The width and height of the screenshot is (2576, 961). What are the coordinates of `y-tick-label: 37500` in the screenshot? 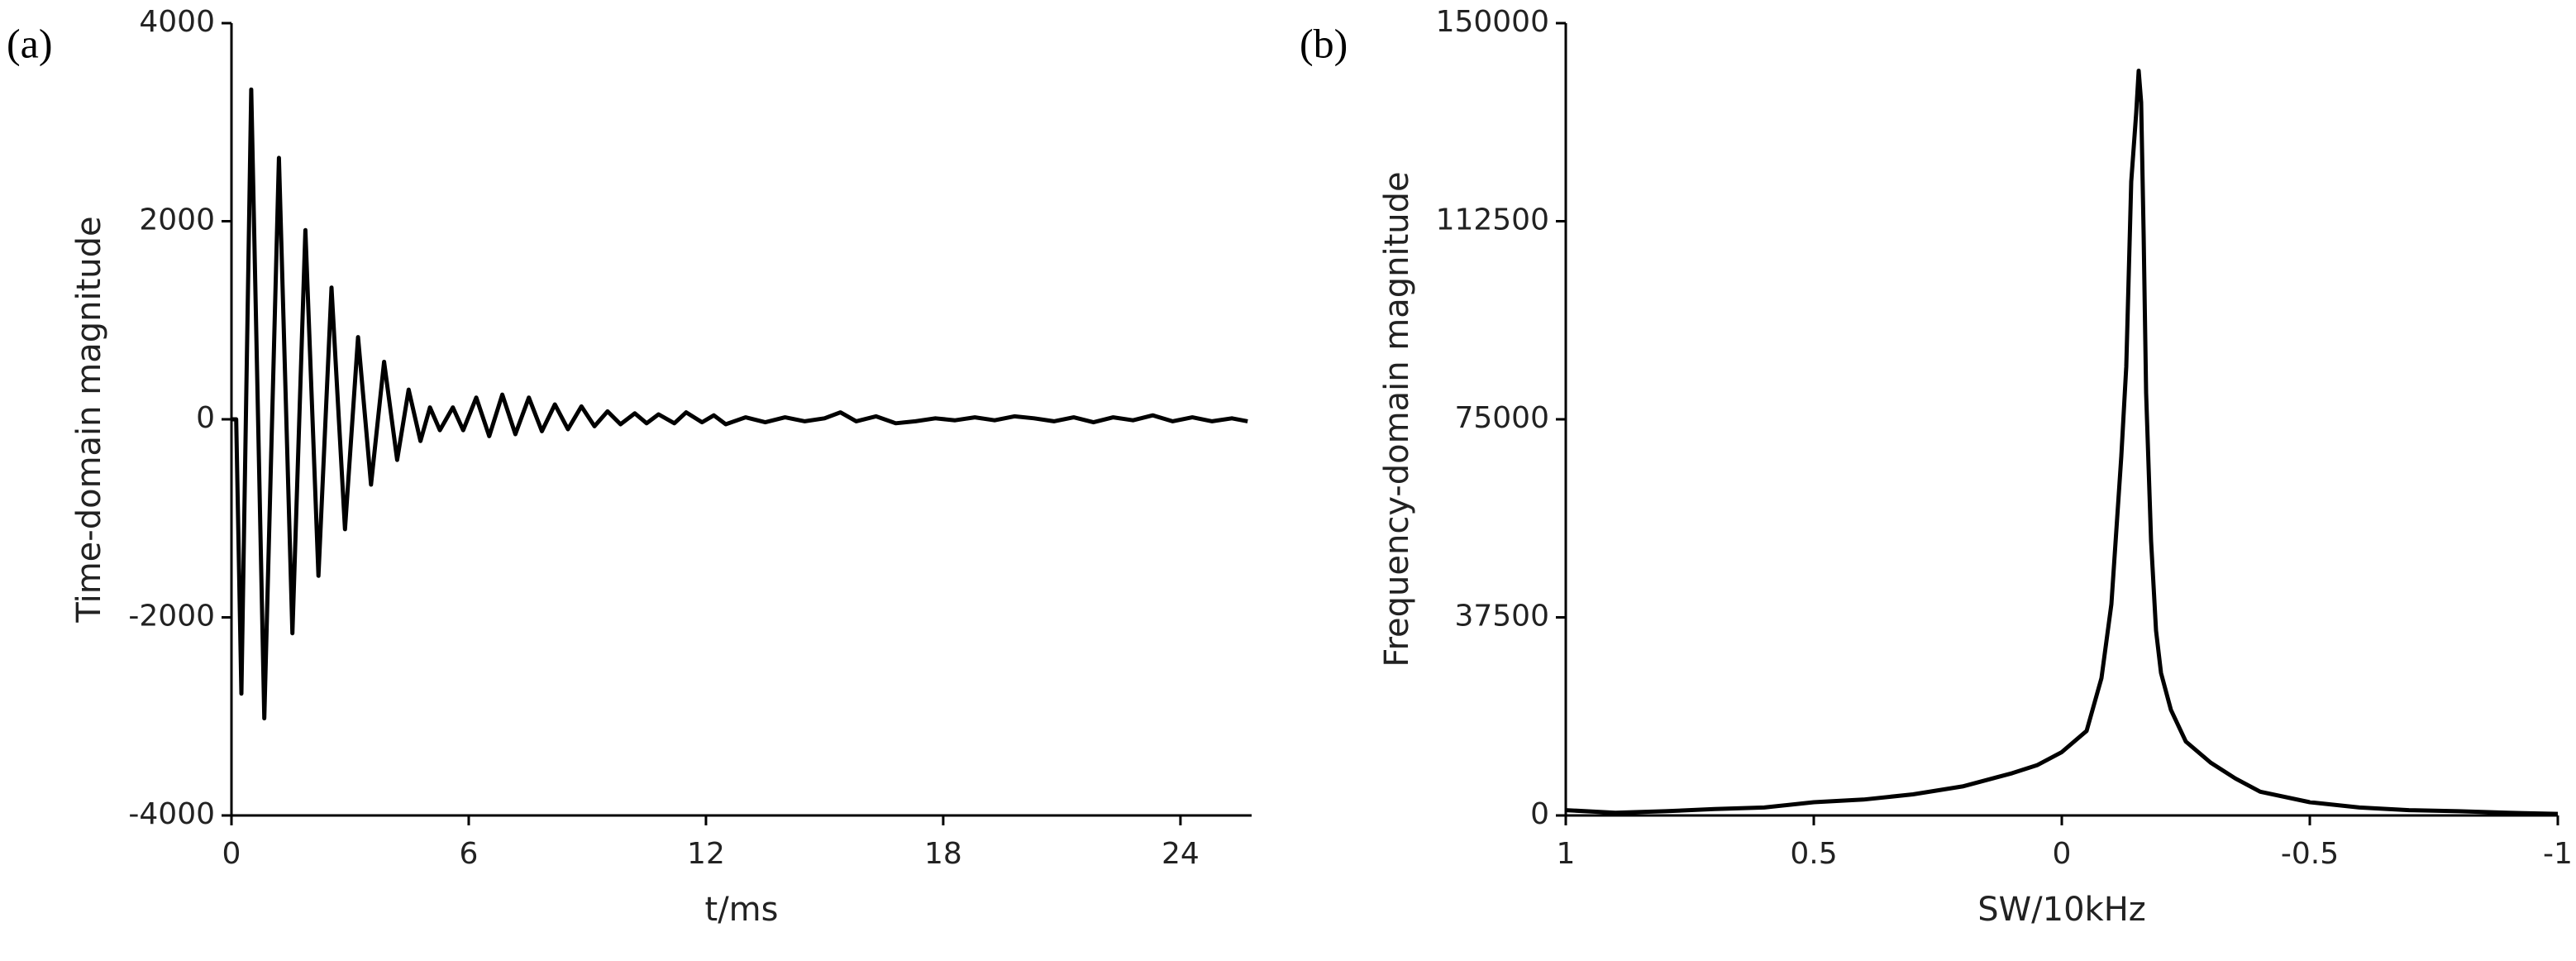 It's located at (1501, 616).